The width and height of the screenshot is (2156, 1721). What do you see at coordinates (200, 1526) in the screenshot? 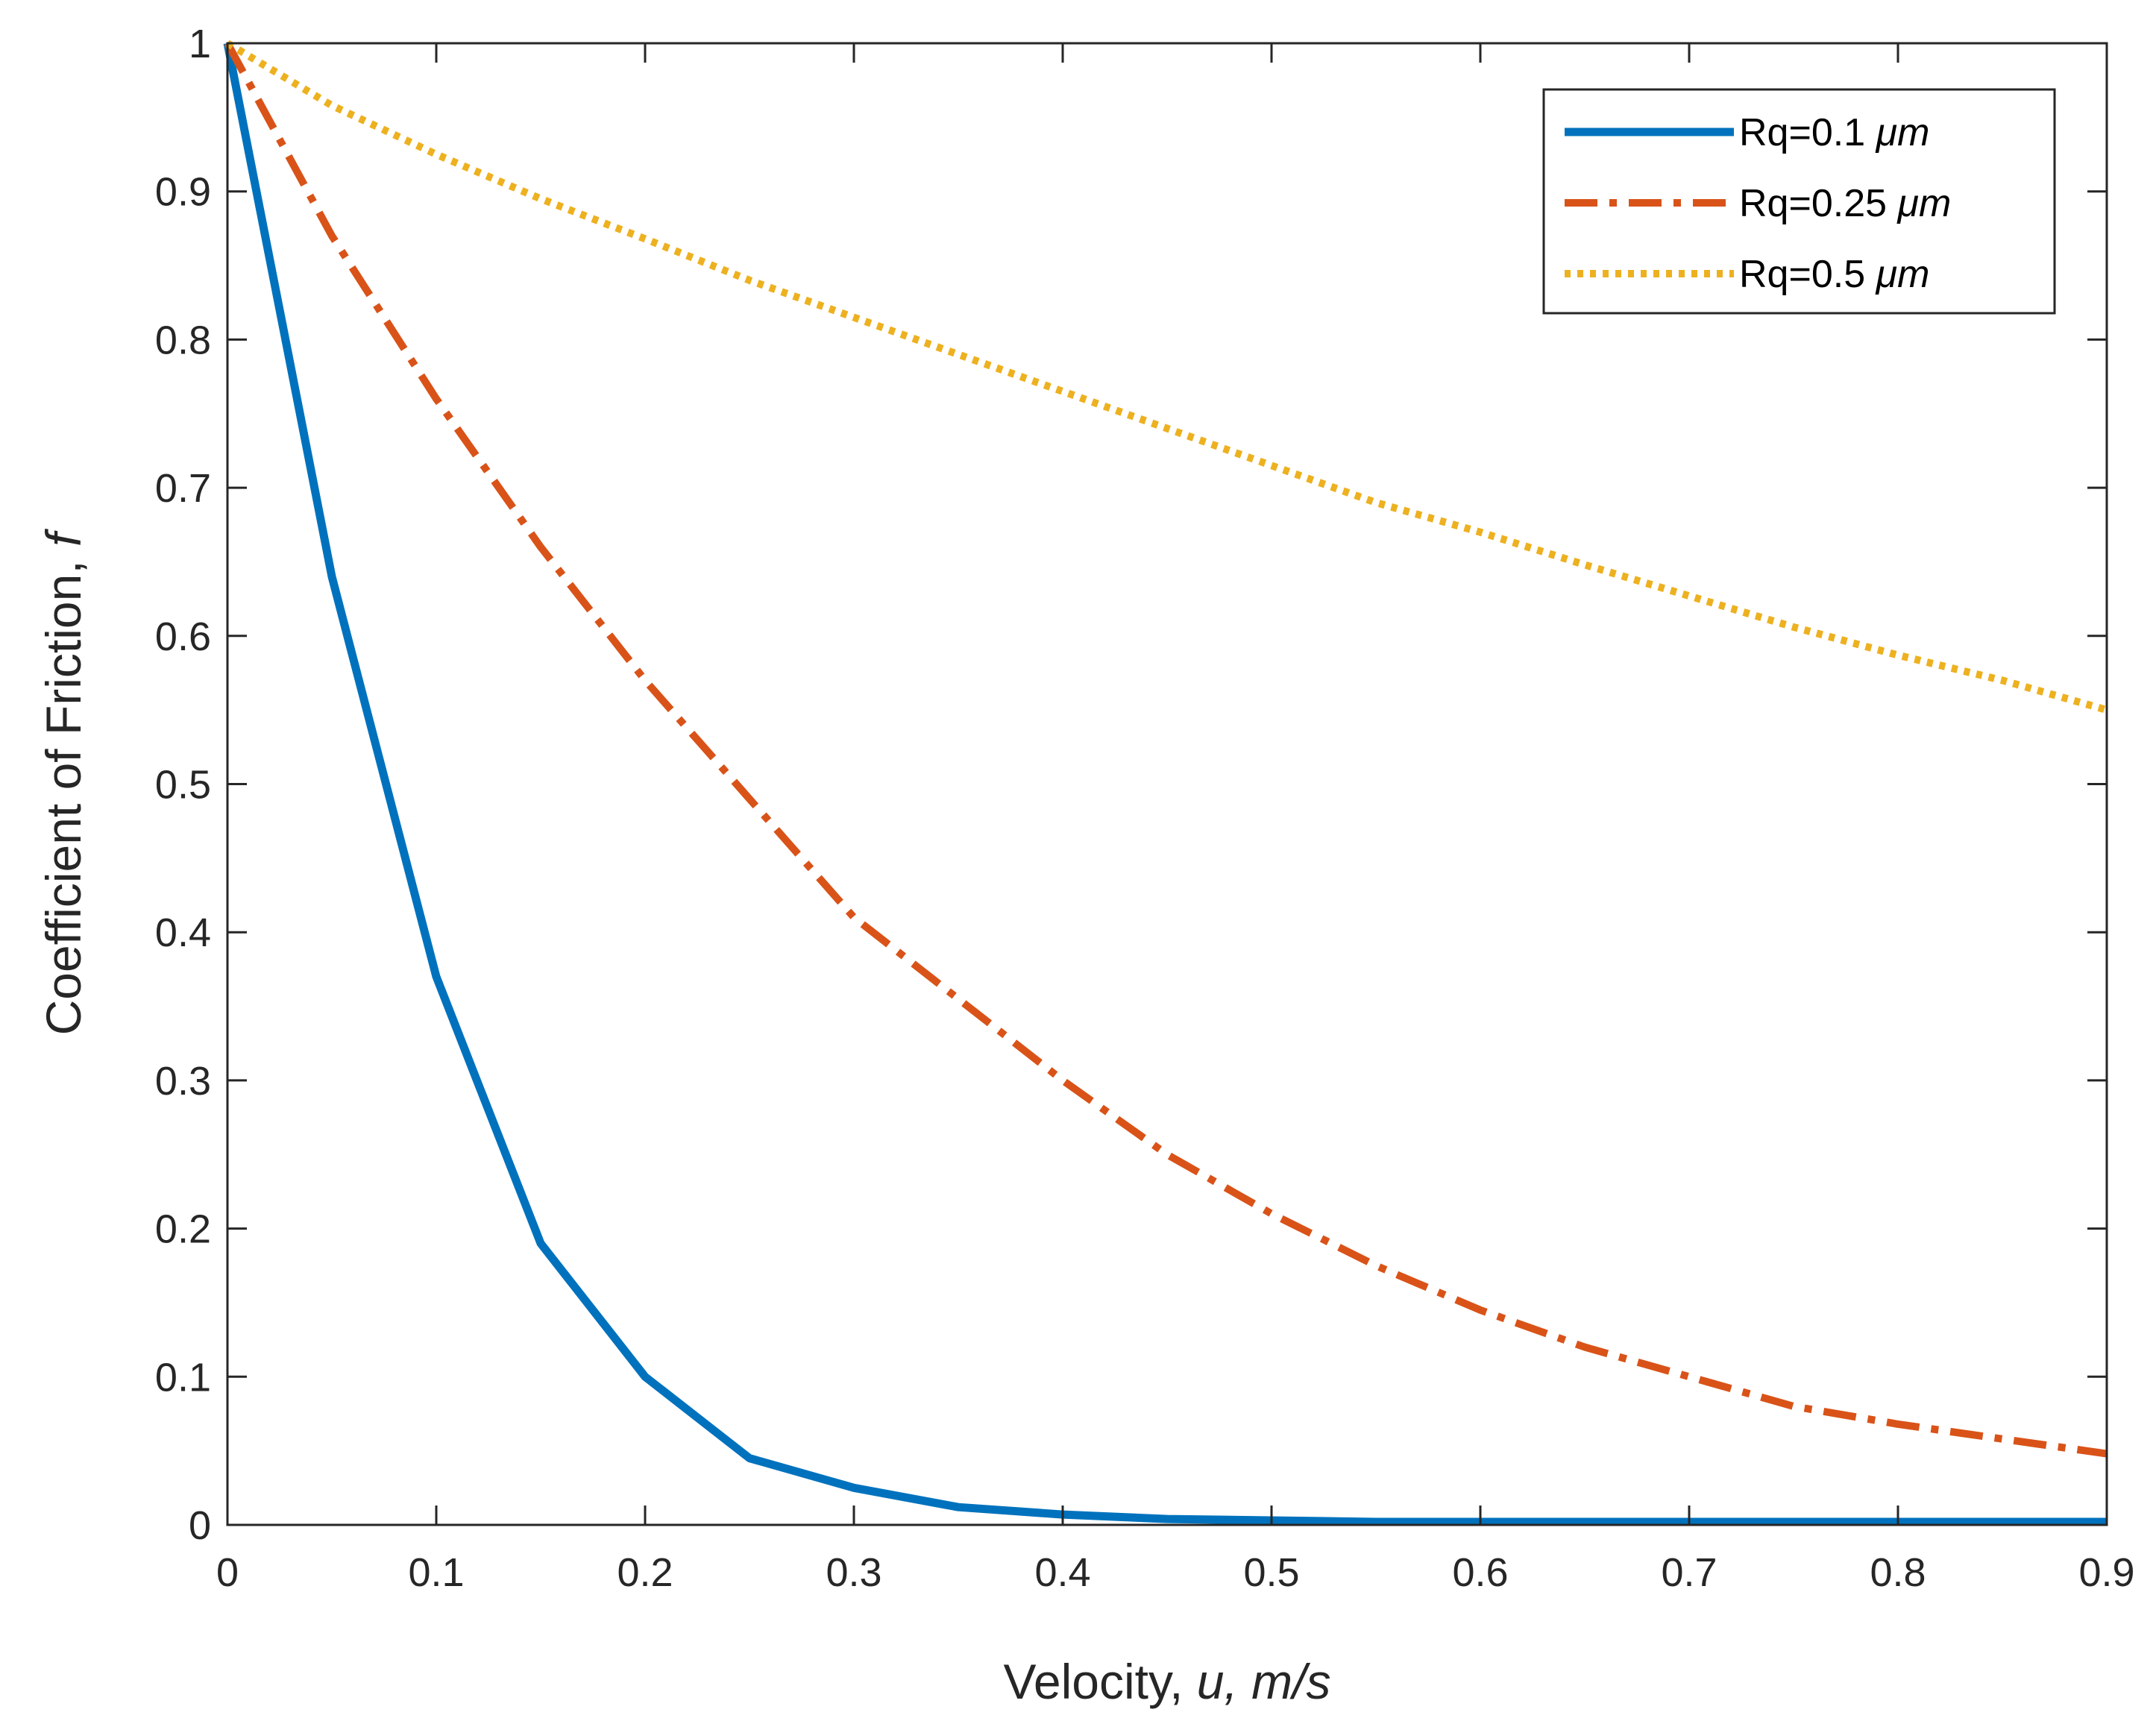
I see `y-tick-label: 0` at bounding box center [200, 1526].